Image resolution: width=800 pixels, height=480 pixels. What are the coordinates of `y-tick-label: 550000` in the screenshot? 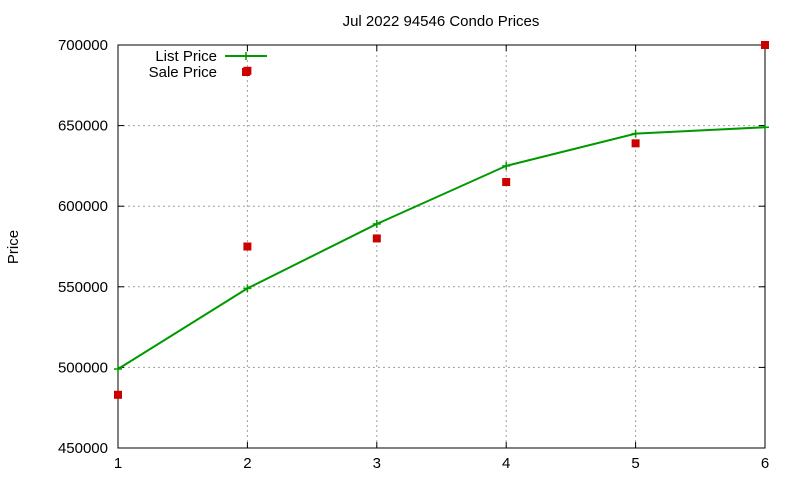 It's located at (83, 287).